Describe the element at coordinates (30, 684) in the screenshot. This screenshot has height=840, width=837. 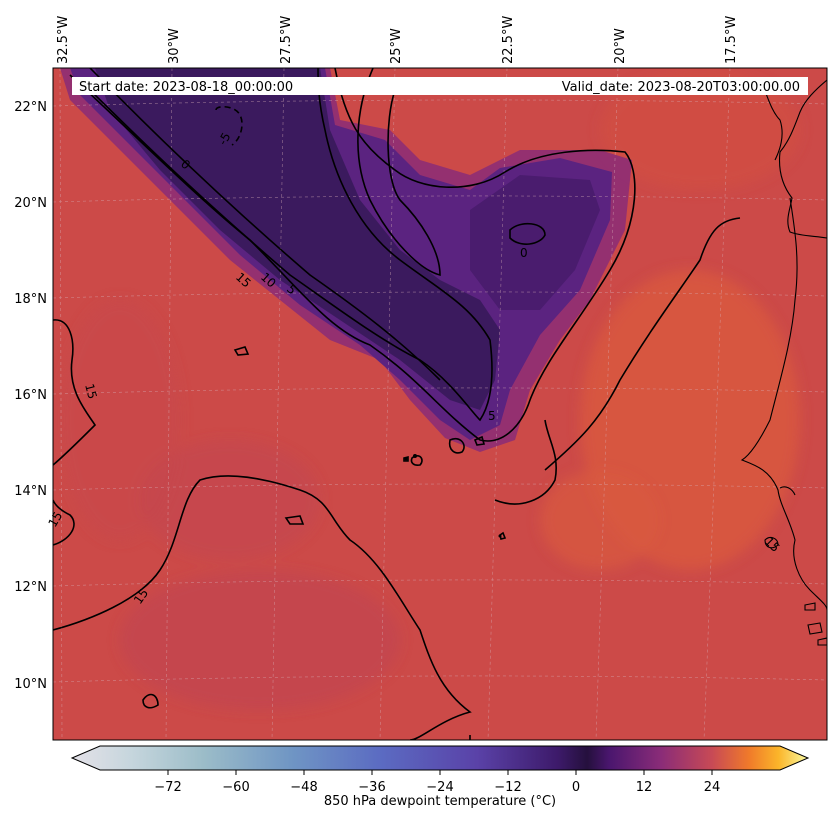
I see `lat-label: 10°N` at that location.